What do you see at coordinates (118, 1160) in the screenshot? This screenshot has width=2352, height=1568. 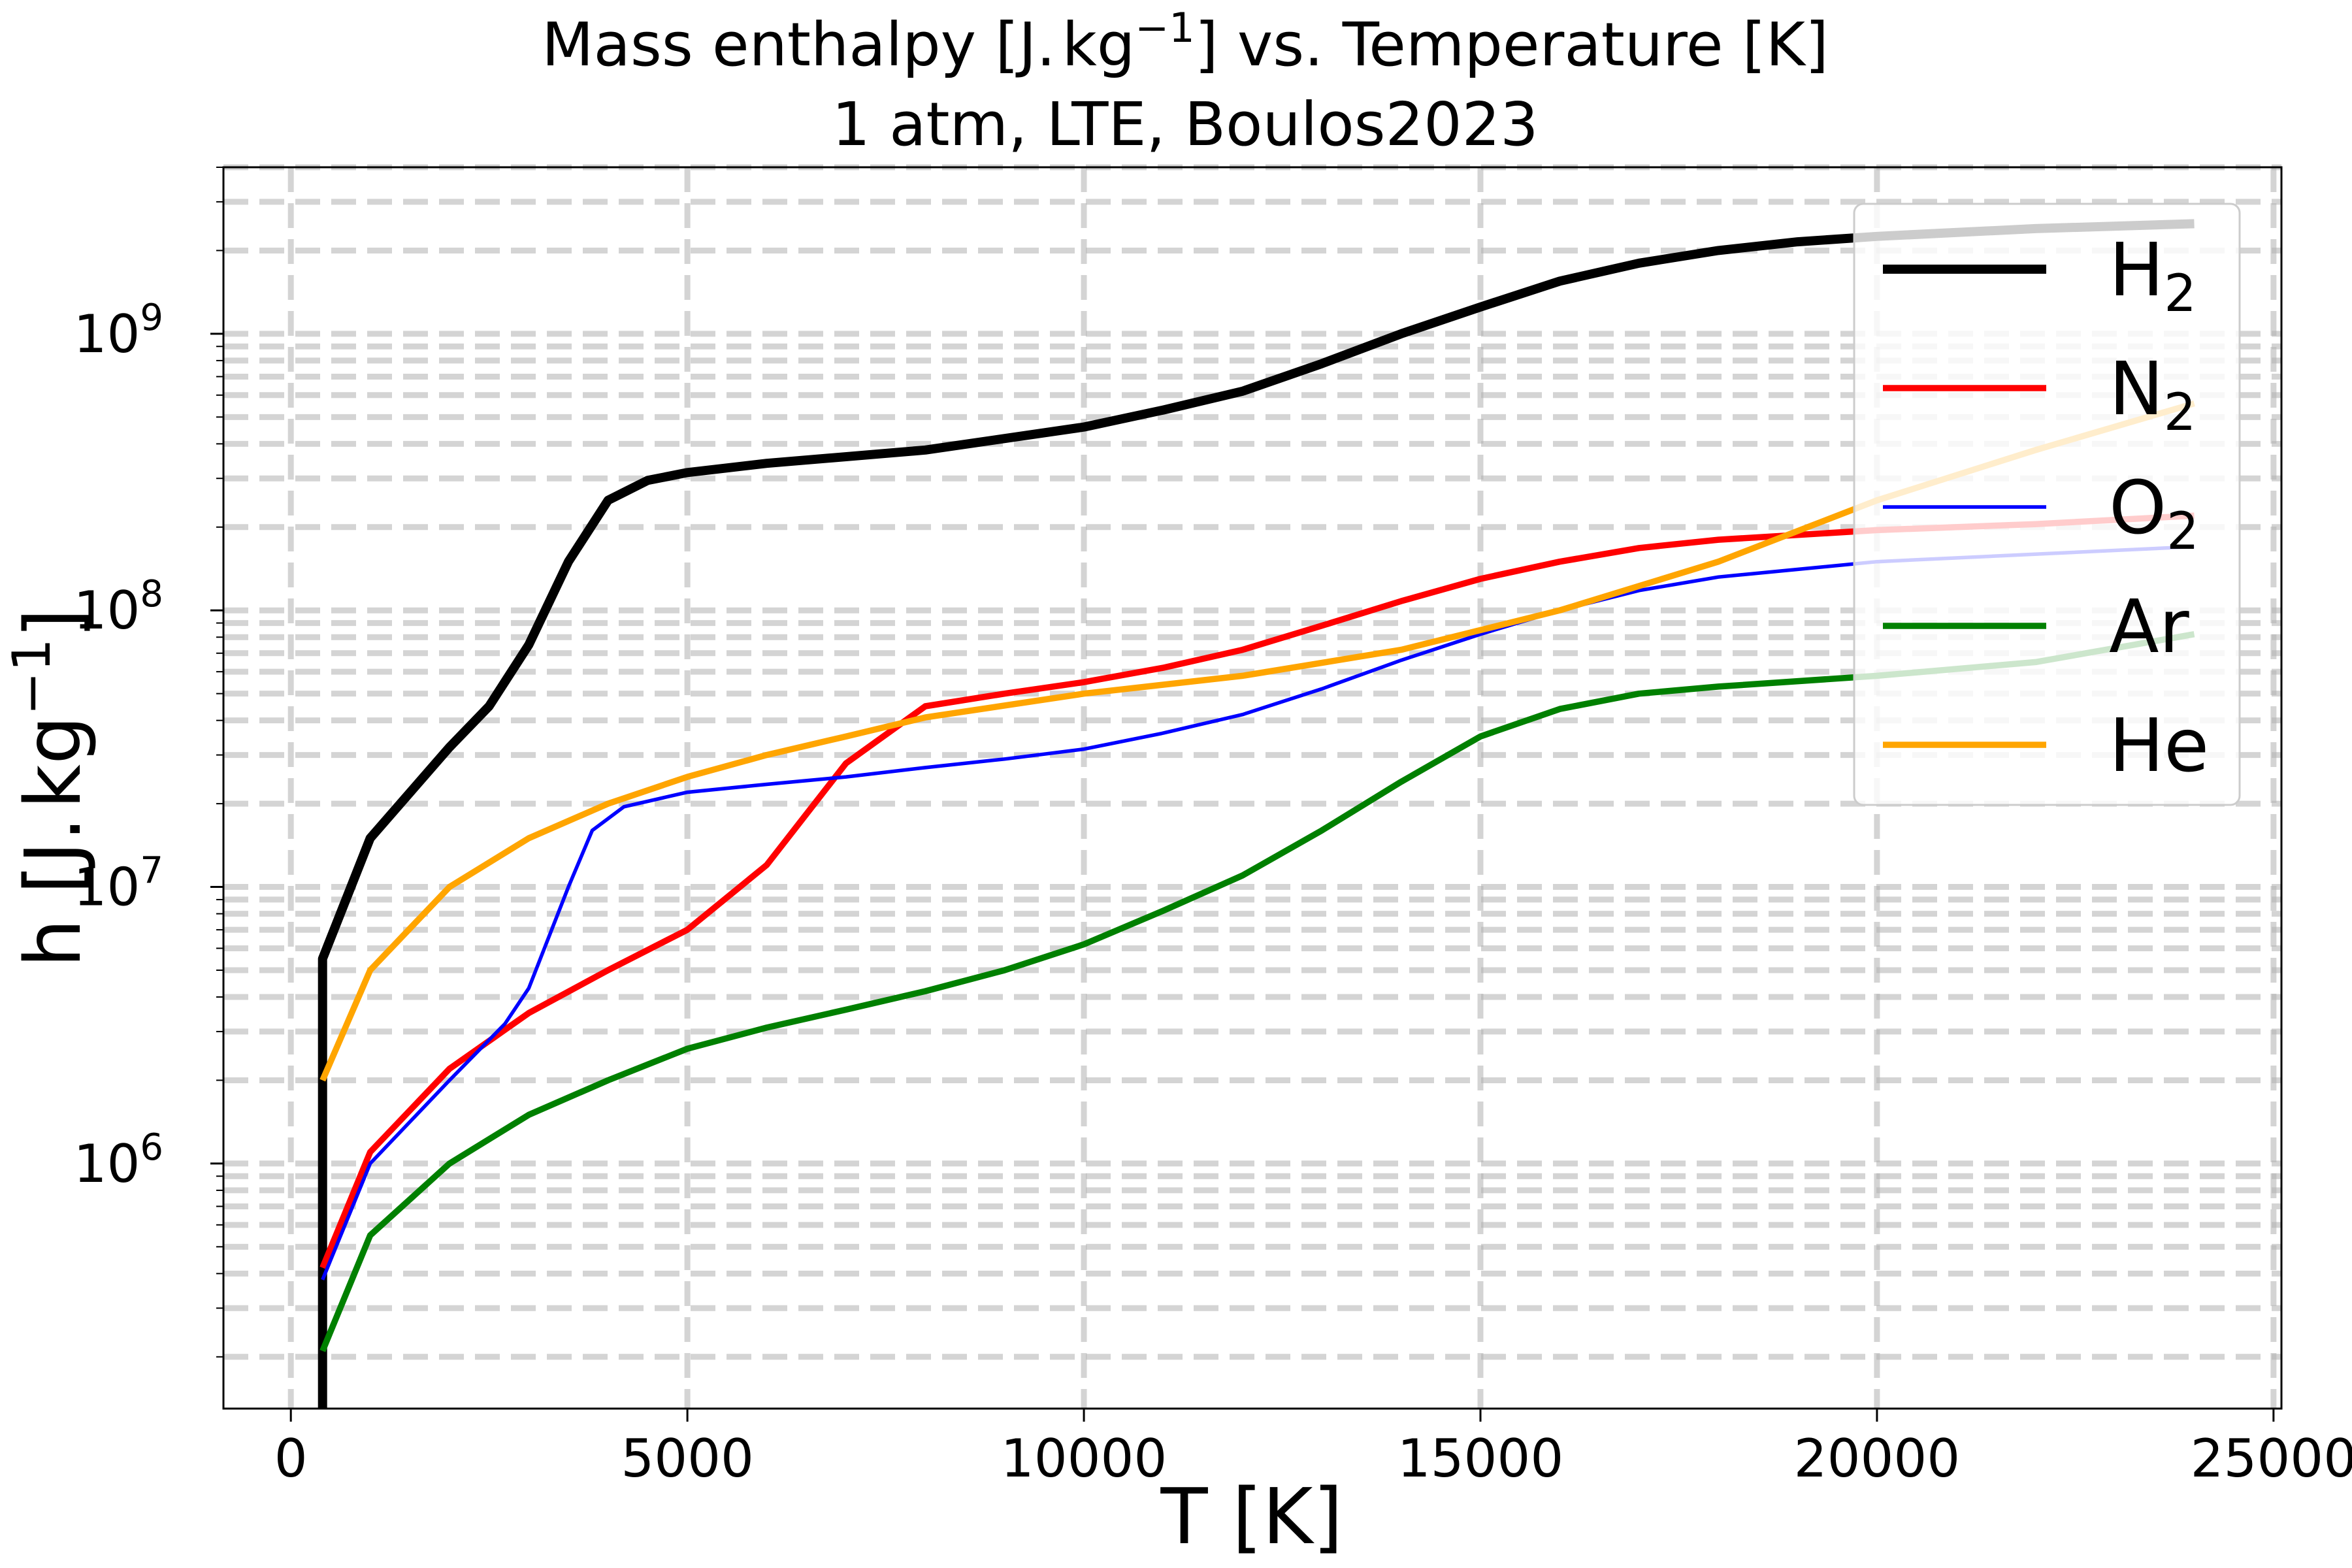 I see `y-tick-label: 10⁶` at bounding box center [118, 1160].